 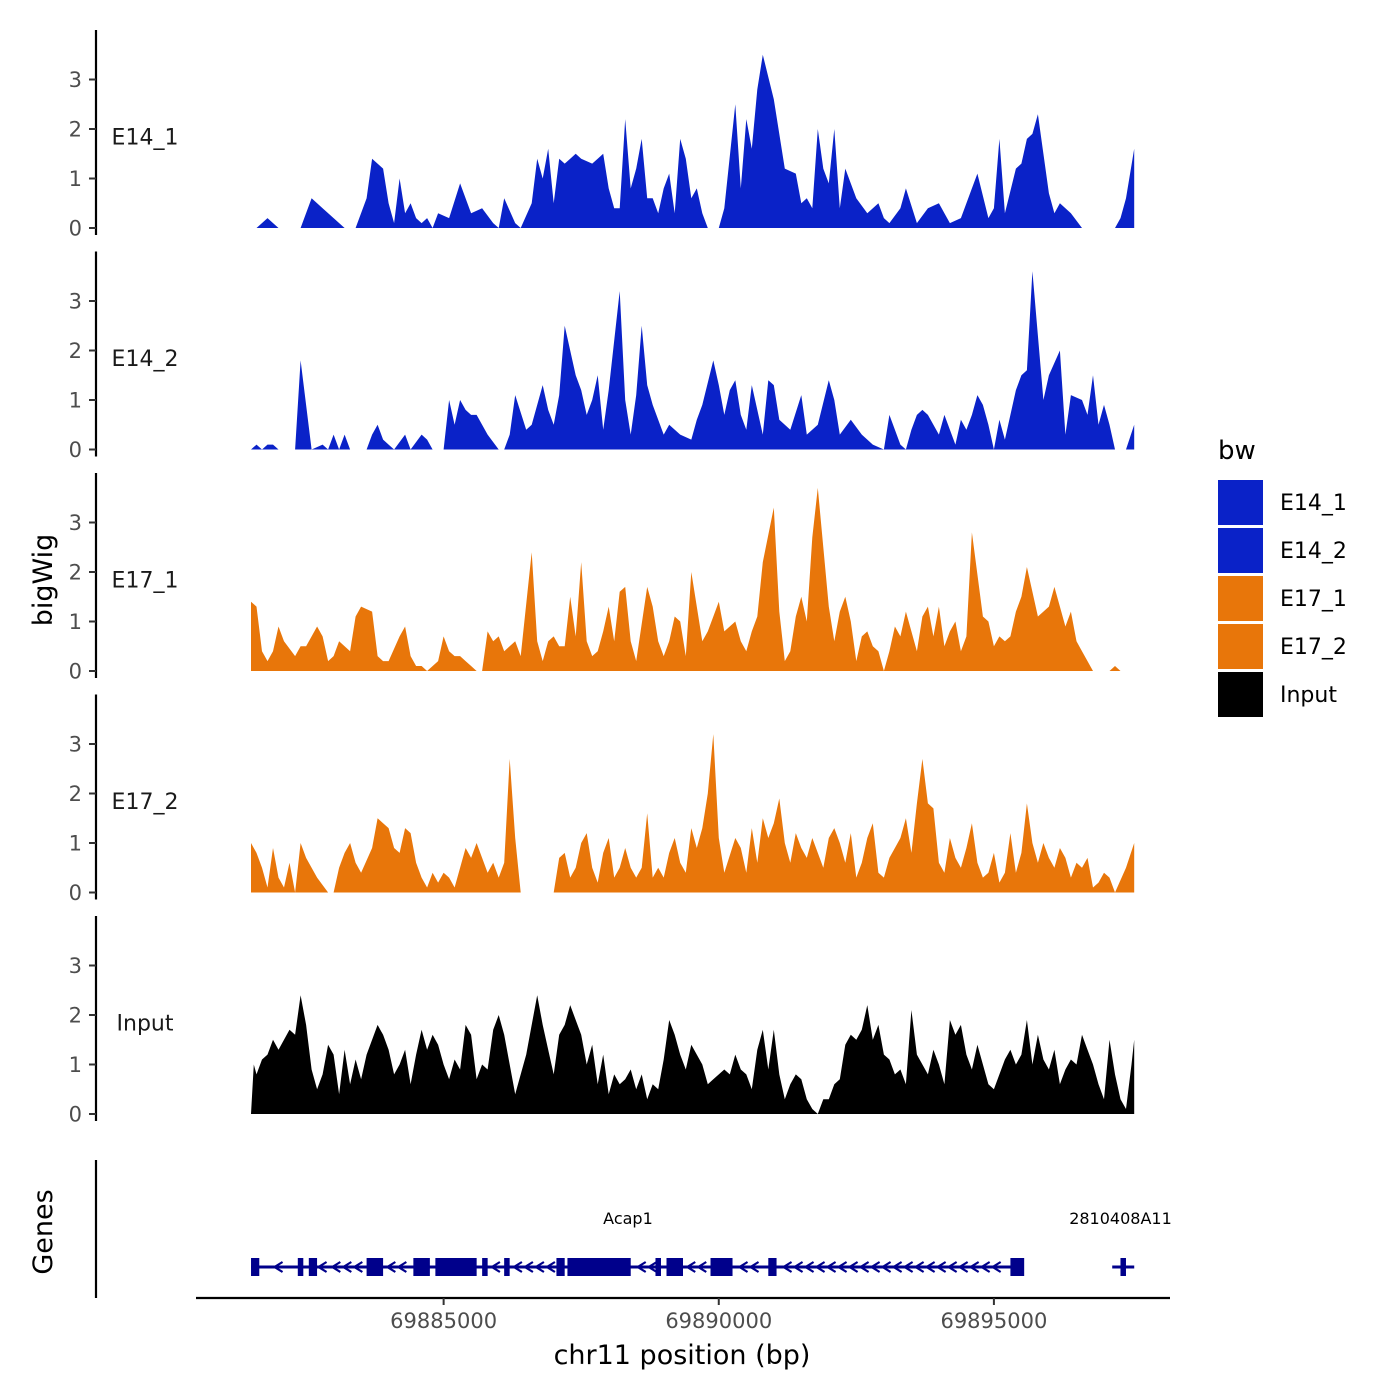 What do you see at coordinates (1240, 694) in the screenshot?
I see `legend-swatch-Input` at bounding box center [1240, 694].